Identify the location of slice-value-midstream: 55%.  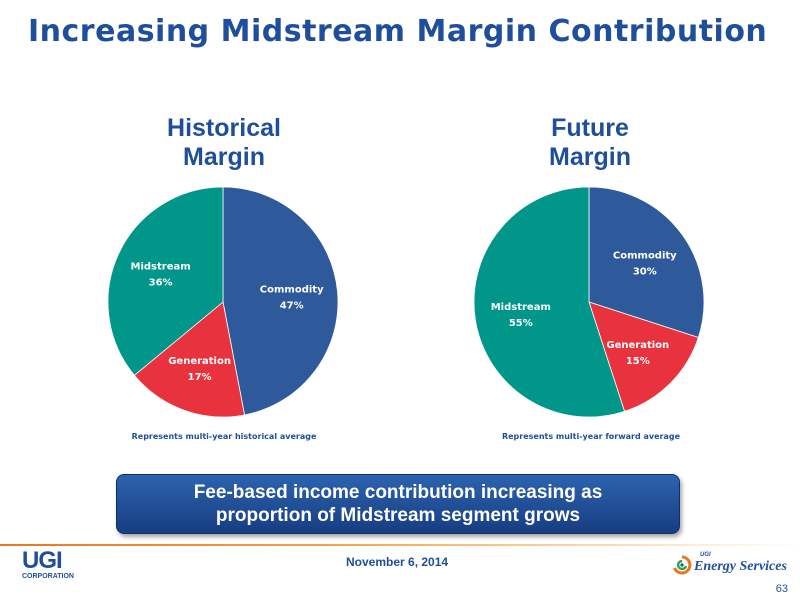
(521, 323).